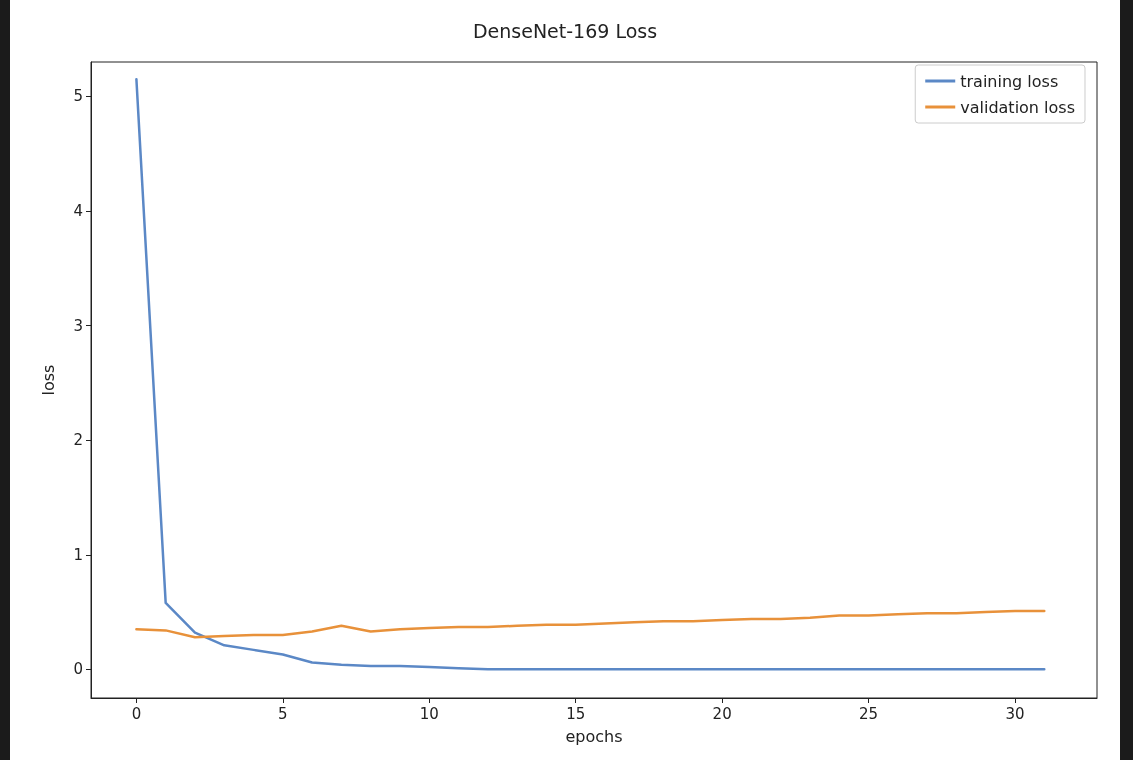 Image resolution: width=1133 pixels, height=760 pixels. Describe the element at coordinates (869, 713) in the screenshot. I see `x-tick-label: 25` at that location.